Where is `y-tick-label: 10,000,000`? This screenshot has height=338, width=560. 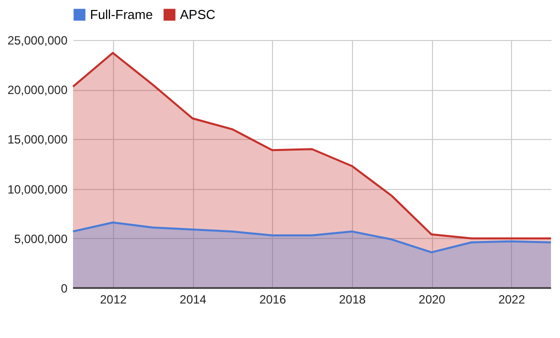 y-tick-label: 10,000,000 is located at coordinates (37, 189).